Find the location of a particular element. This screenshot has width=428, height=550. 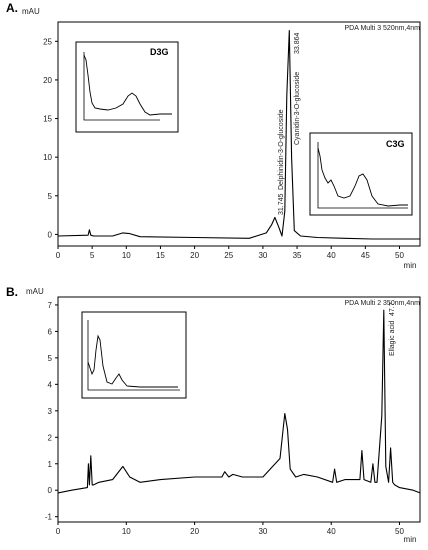

x-tick-label: 15 is located at coordinates (160, 255).